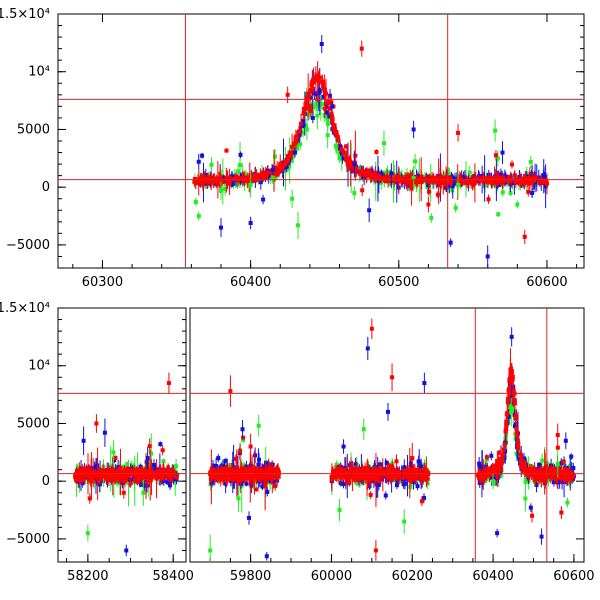 The height and width of the screenshot is (600, 600). Describe the element at coordinates (39, 72) in the screenshot. I see `top-y-tick-label: 10⁴` at that location.